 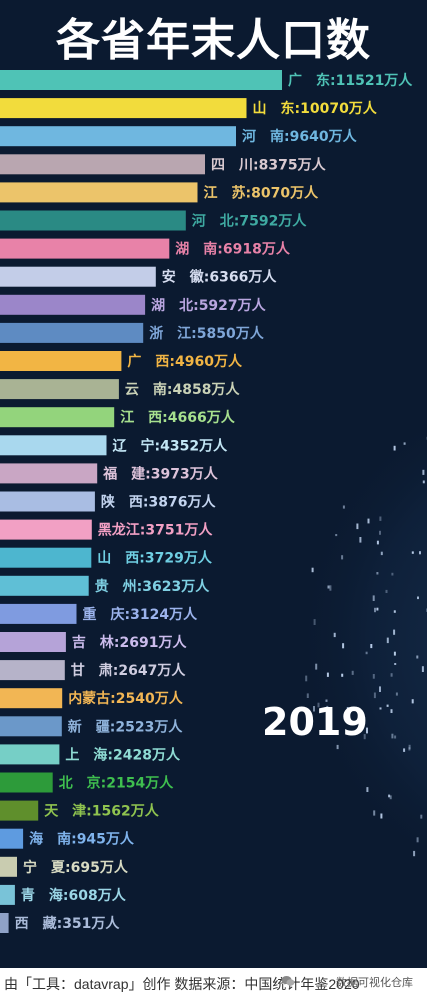 What do you see at coordinates (350, 80) in the screenshot?
I see `bar-label: 广 东:11521万人` at bounding box center [350, 80].